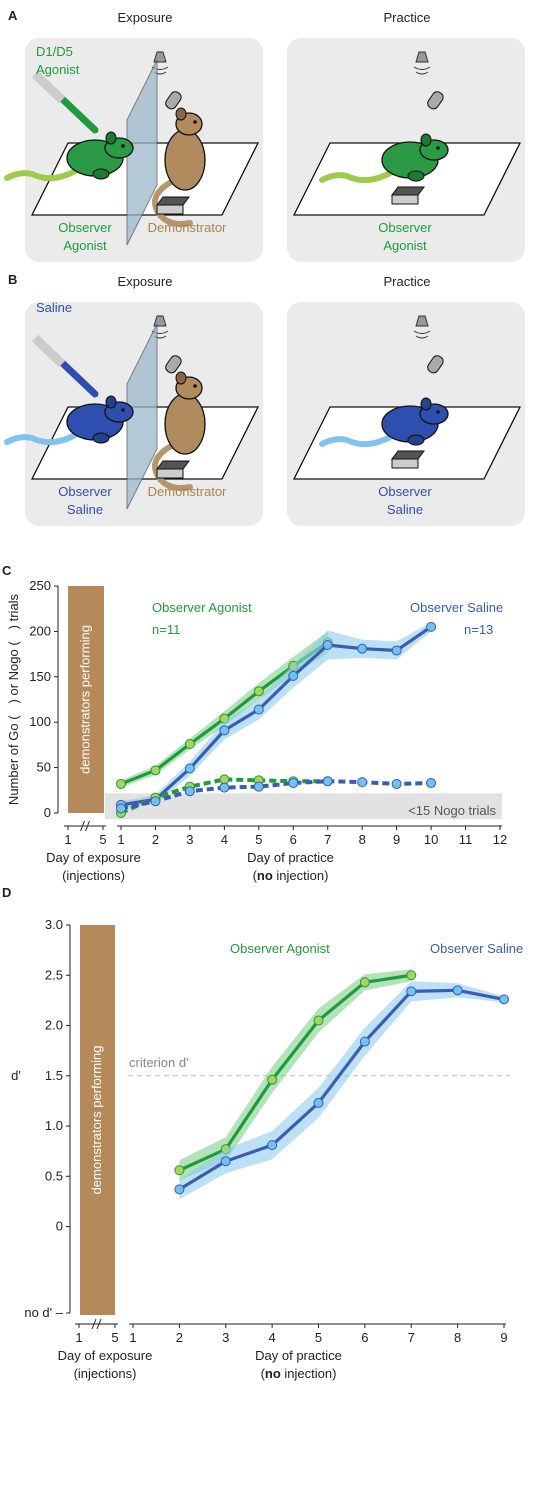 The width and height of the screenshot is (551, 1487). I want to click on x-tick-label: 6, so click(364, 1337).